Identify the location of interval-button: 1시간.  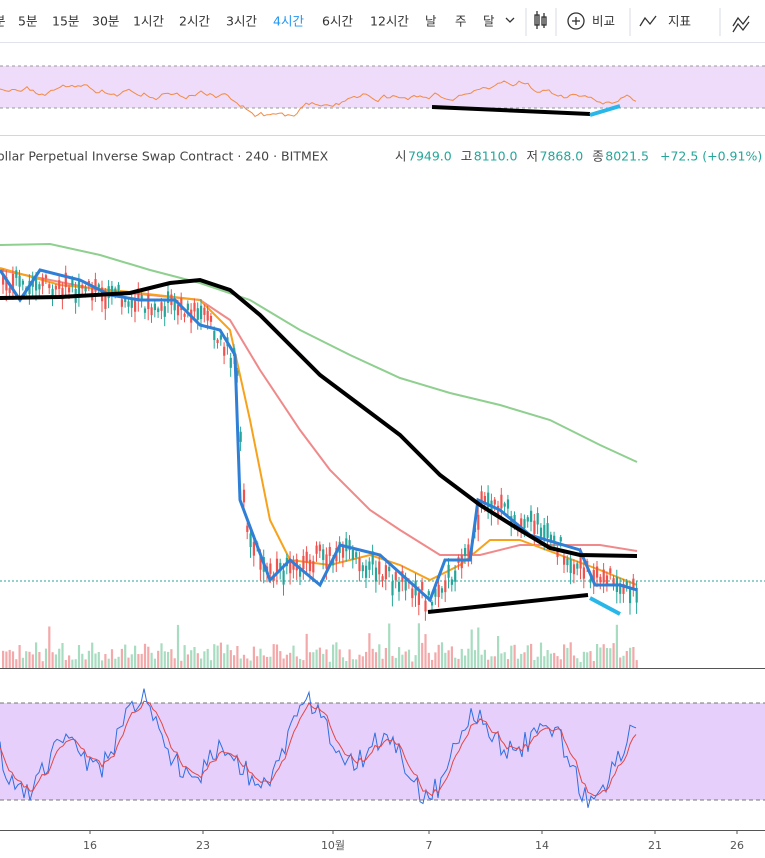
(148, 21).